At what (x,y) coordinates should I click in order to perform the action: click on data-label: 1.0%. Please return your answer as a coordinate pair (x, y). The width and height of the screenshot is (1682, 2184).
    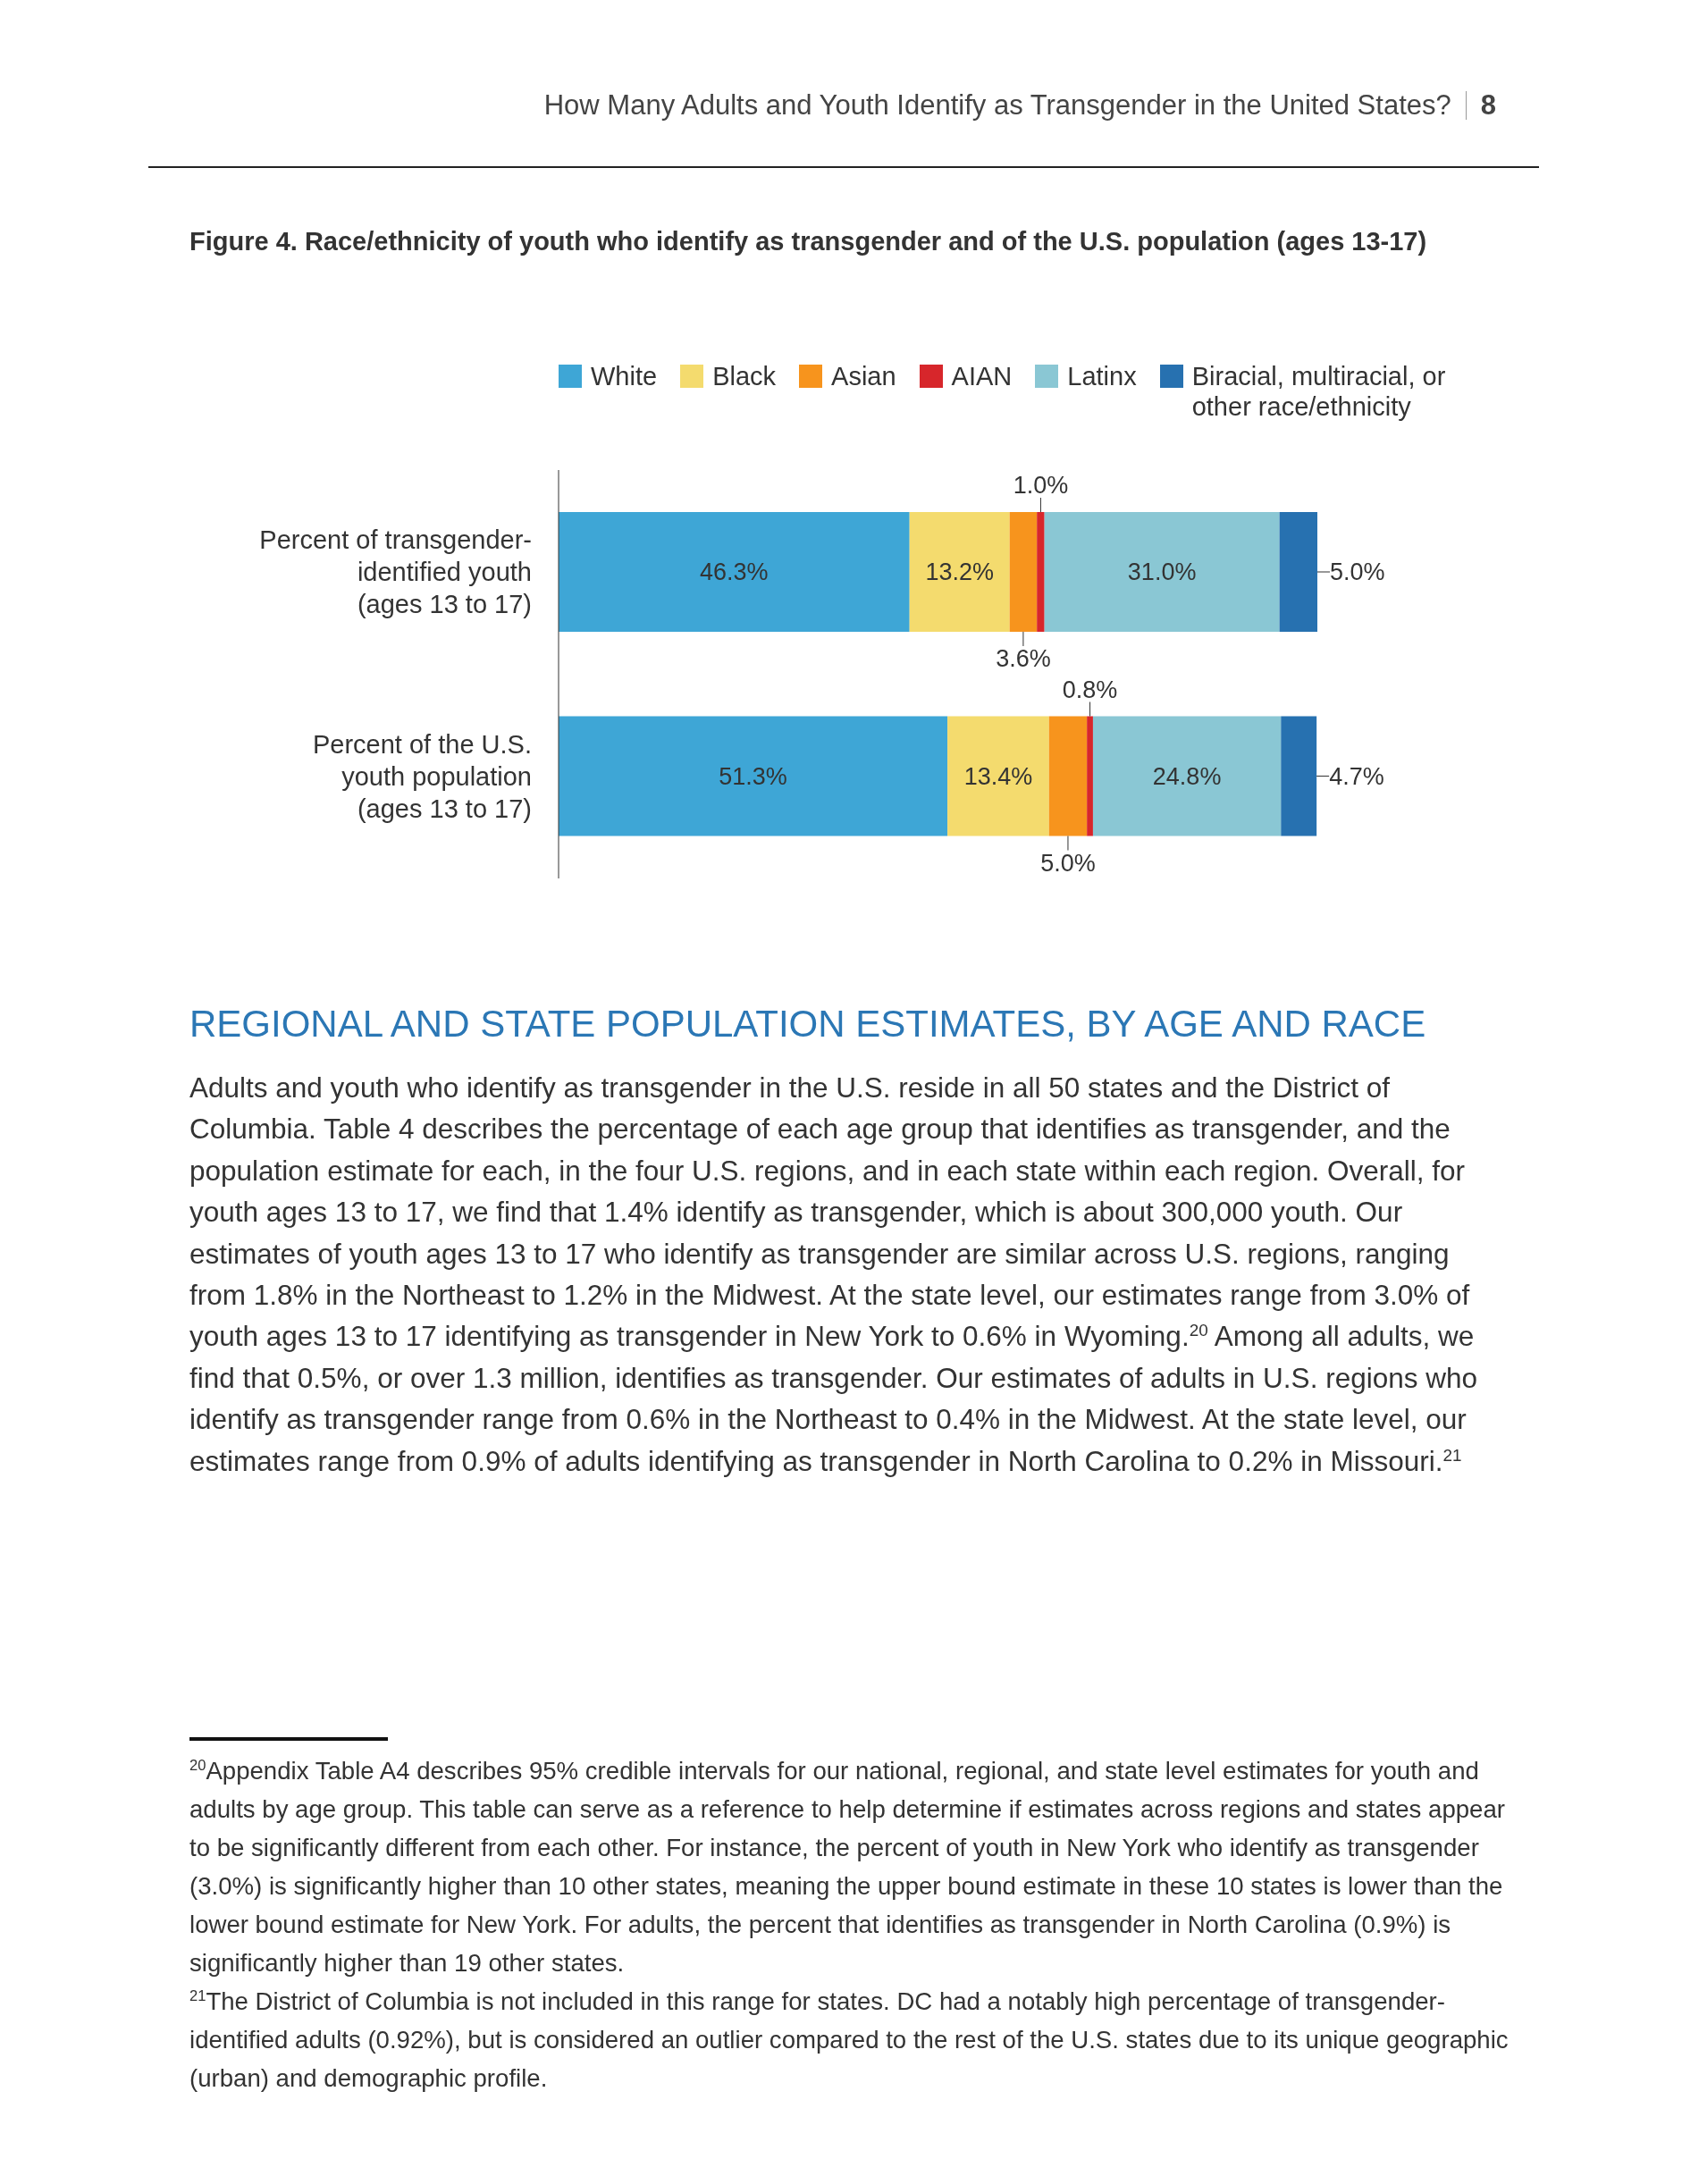
    Looking at the image, I should click on (1041, 485).